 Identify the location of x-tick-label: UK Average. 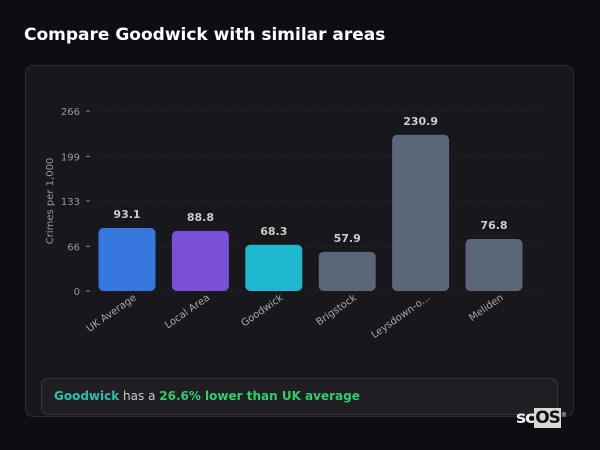
(112, 313).